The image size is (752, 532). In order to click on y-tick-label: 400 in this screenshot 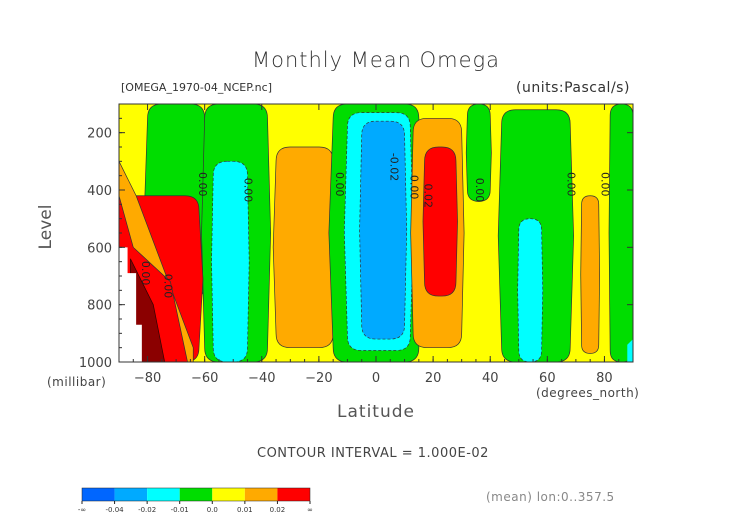, I will do `click(99, 191)`.